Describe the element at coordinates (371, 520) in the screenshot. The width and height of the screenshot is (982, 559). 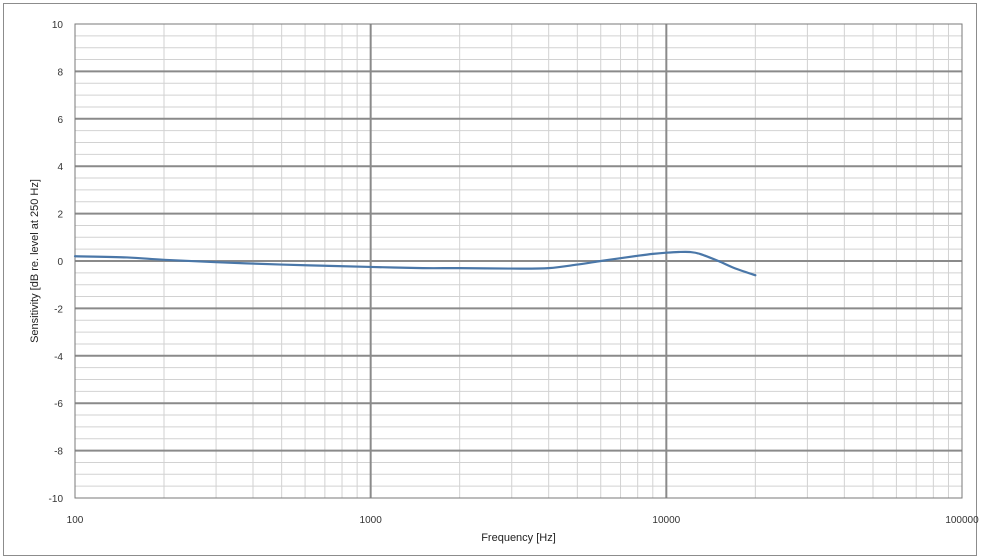
I see `x-tick-label: 1000` at that location.